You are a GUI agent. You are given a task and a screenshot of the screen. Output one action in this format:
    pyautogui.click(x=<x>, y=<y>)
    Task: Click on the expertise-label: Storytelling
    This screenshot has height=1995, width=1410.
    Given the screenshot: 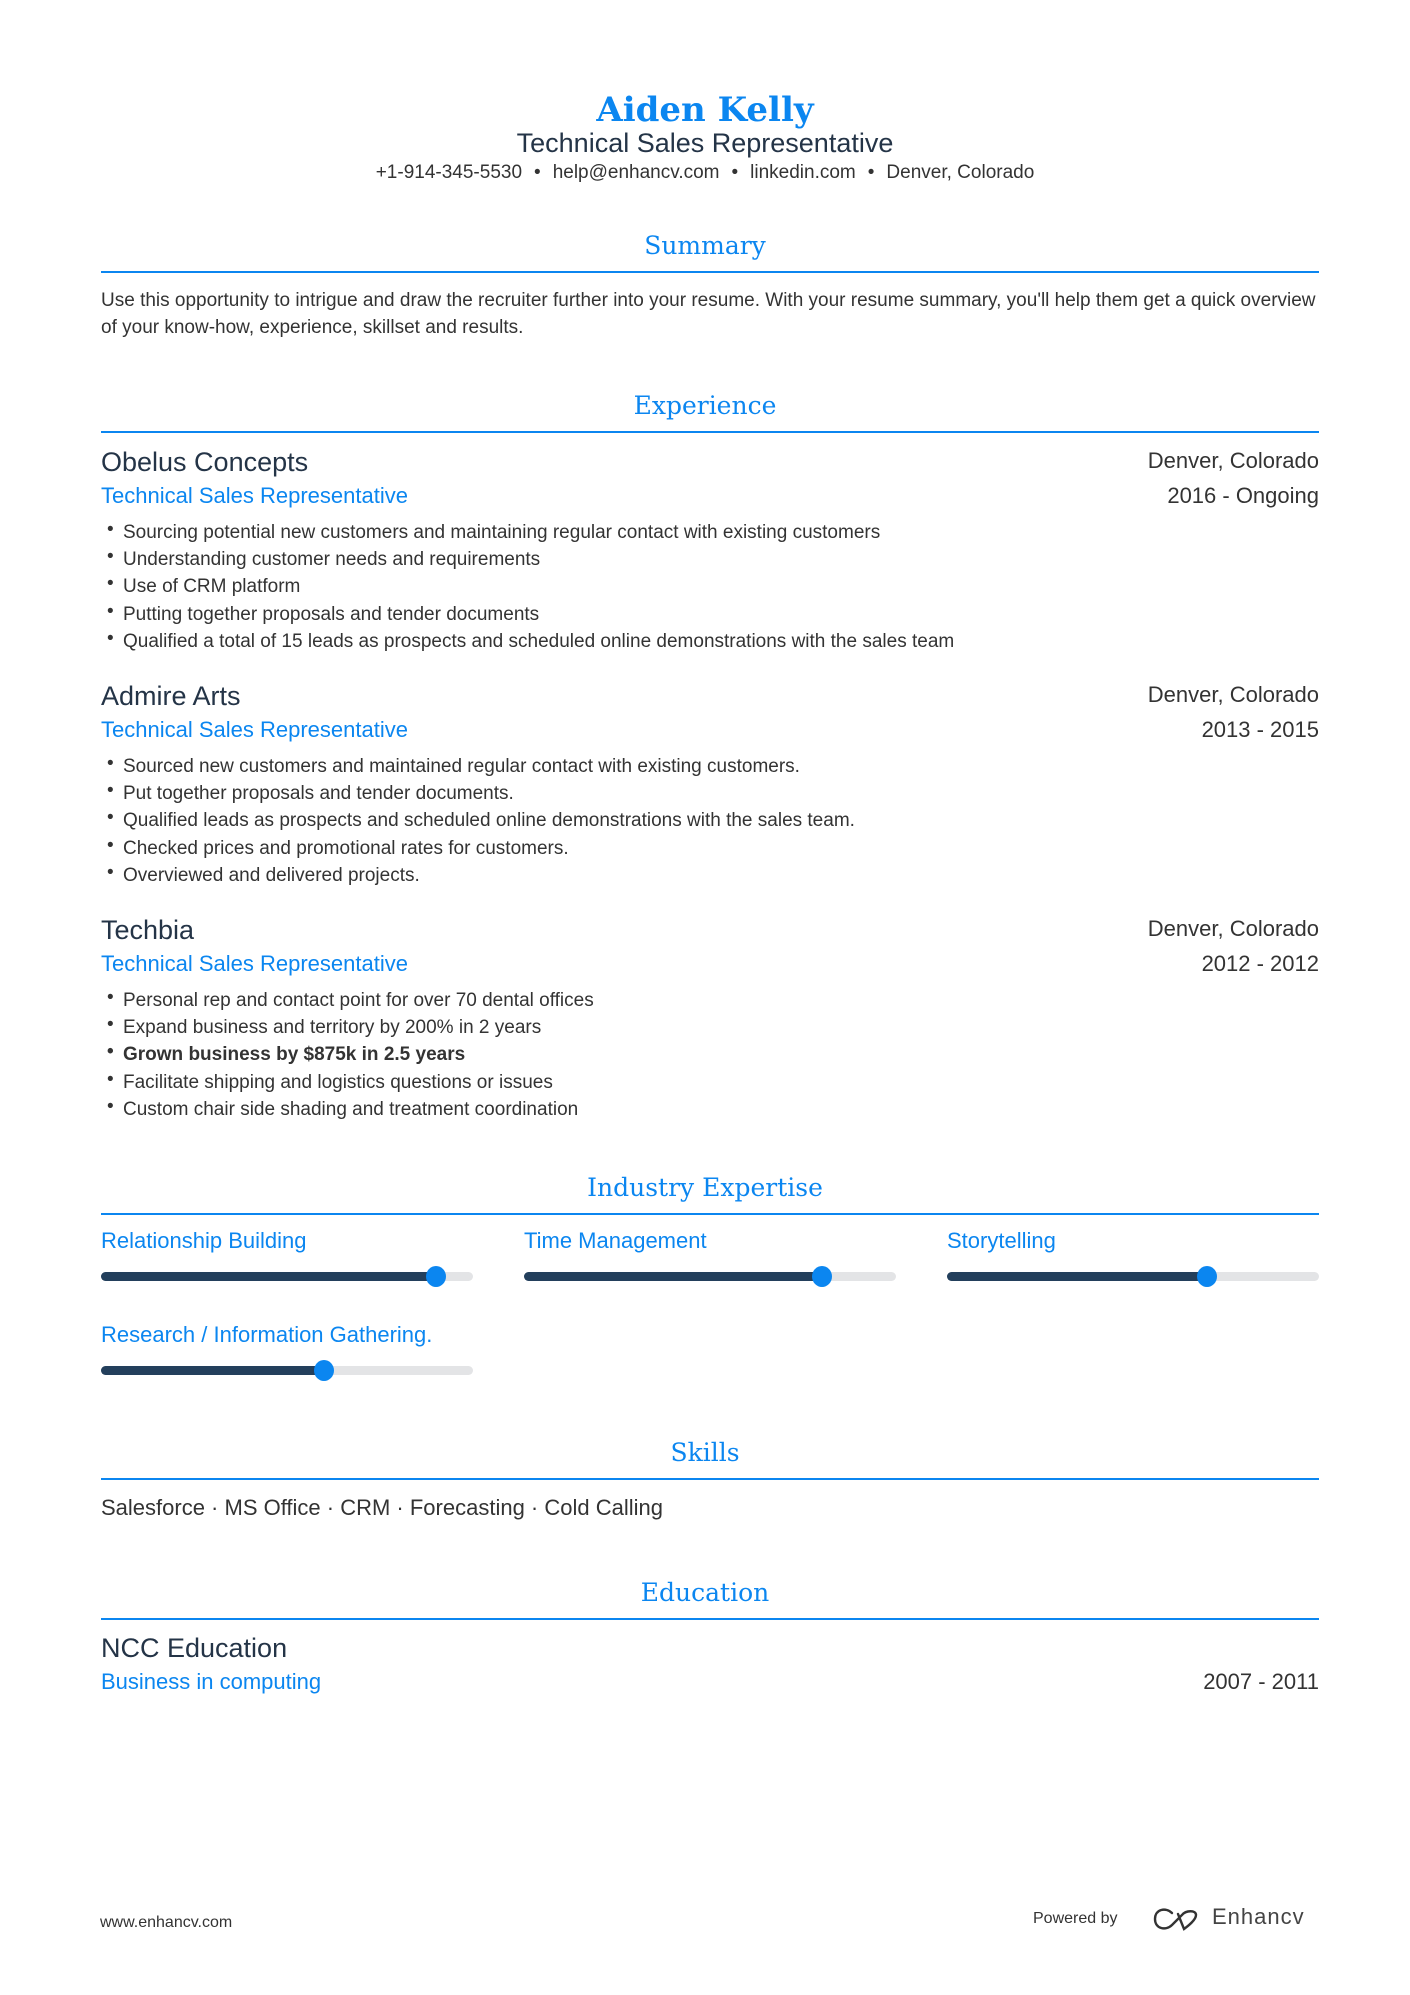 What is the action you would take?
    pyautogui.click(x=1001, y=1240)
    